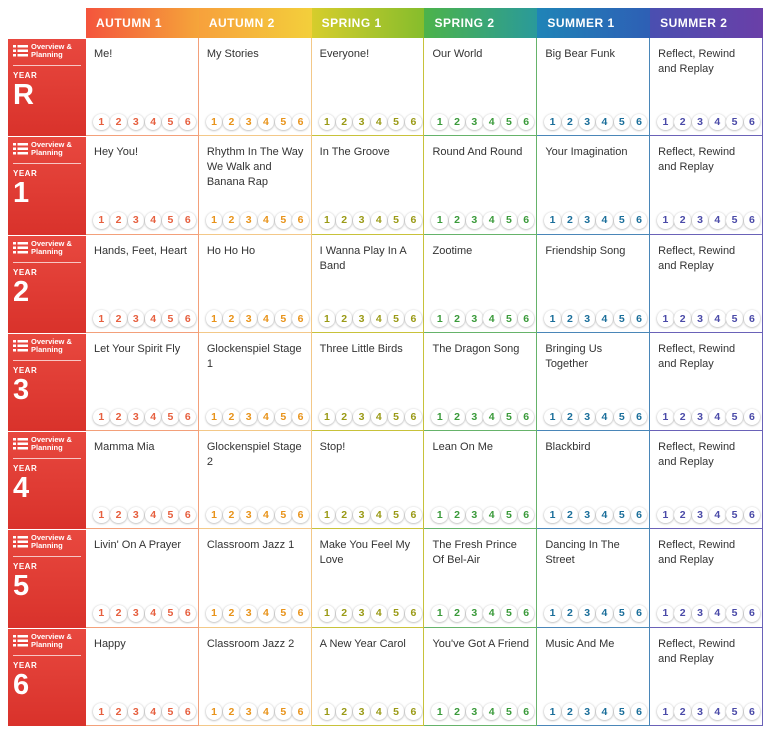 Image resolution: width=774 pixels, height=731 pixels. What do you see at coordinates (476, 348) in the screenshot?
I see `unit-title: The Dragon Song` at bounding box center [476, 348].